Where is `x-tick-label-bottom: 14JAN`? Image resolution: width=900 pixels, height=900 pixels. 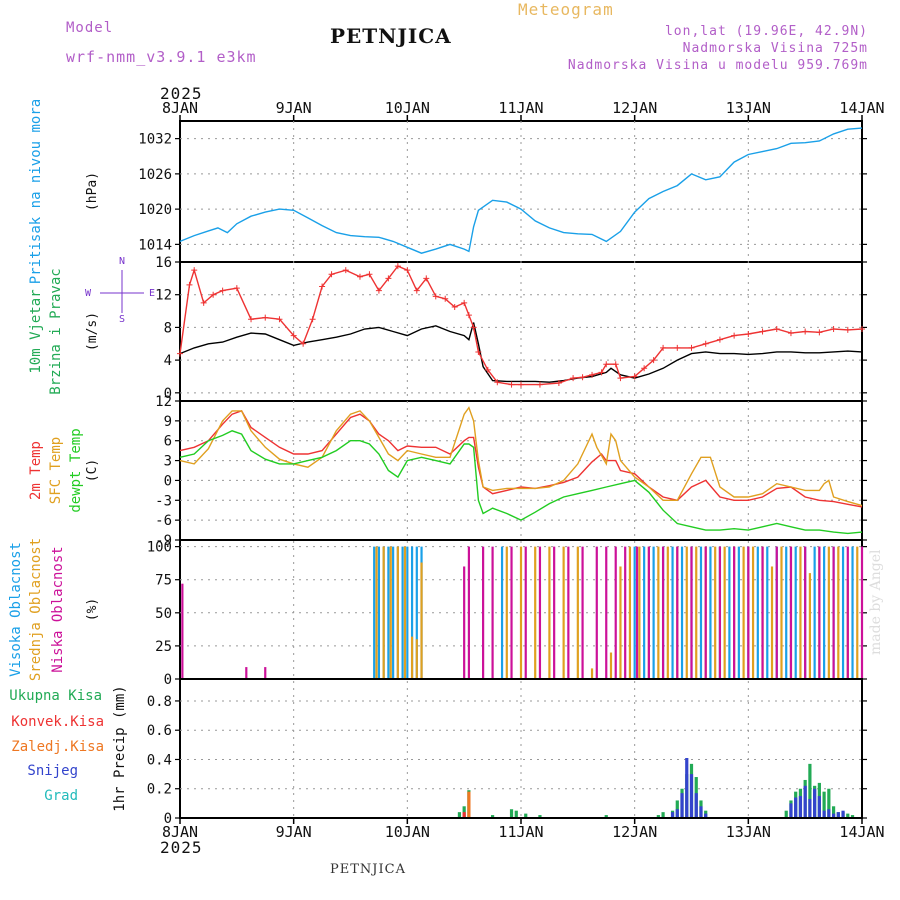
x-tick-label-bottom: 14JAN is located at coordinates (861, 832).